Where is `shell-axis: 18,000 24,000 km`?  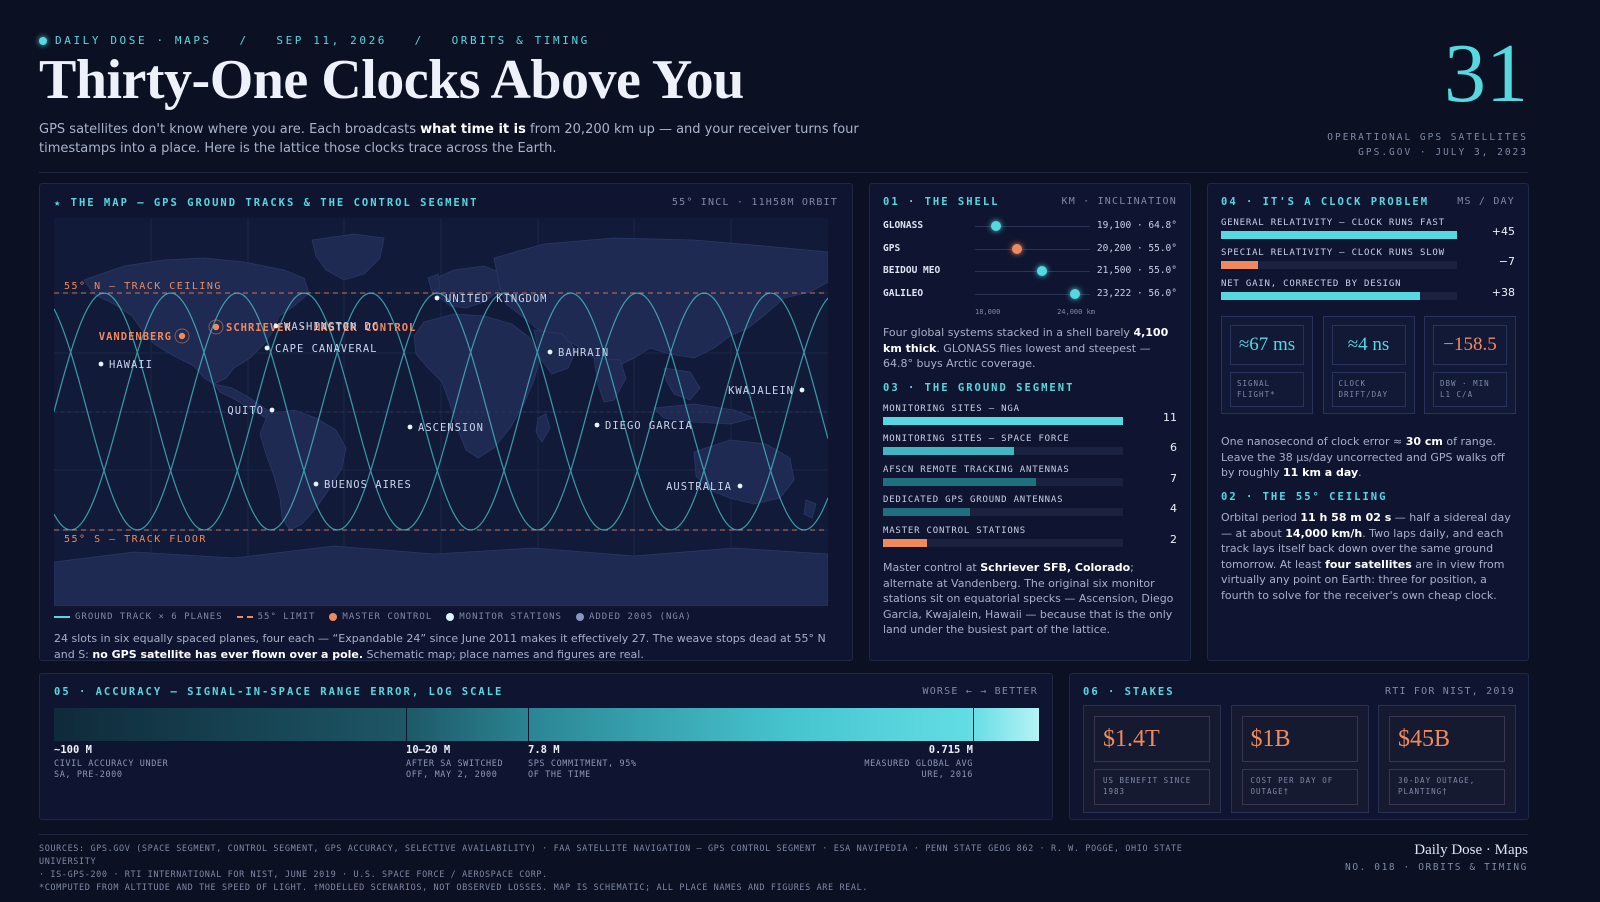
shell-axis: 18,000 24,000 km is located at coordinates (1035, 312).